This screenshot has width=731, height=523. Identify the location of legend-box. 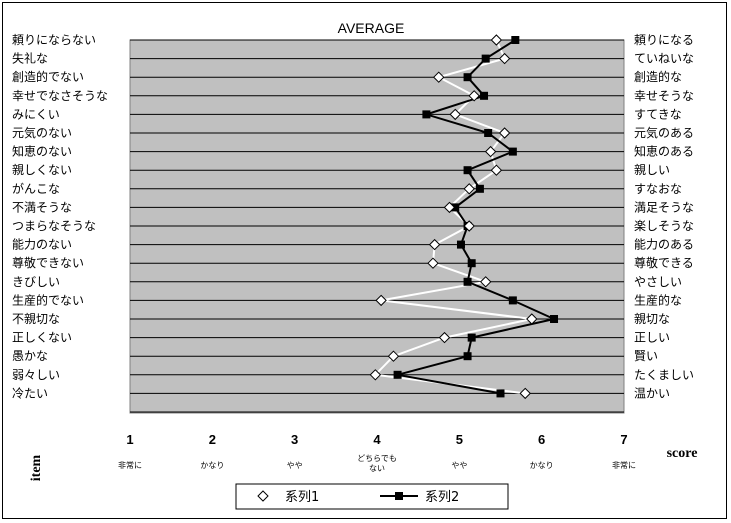
(372, 496).